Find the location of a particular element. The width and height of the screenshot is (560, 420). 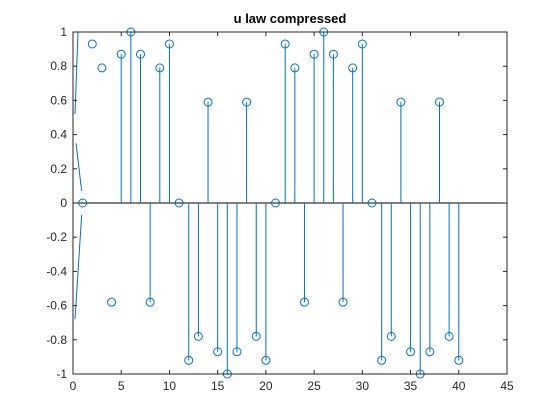

chart-title: u law compressed is located at coordinates (290, 18).